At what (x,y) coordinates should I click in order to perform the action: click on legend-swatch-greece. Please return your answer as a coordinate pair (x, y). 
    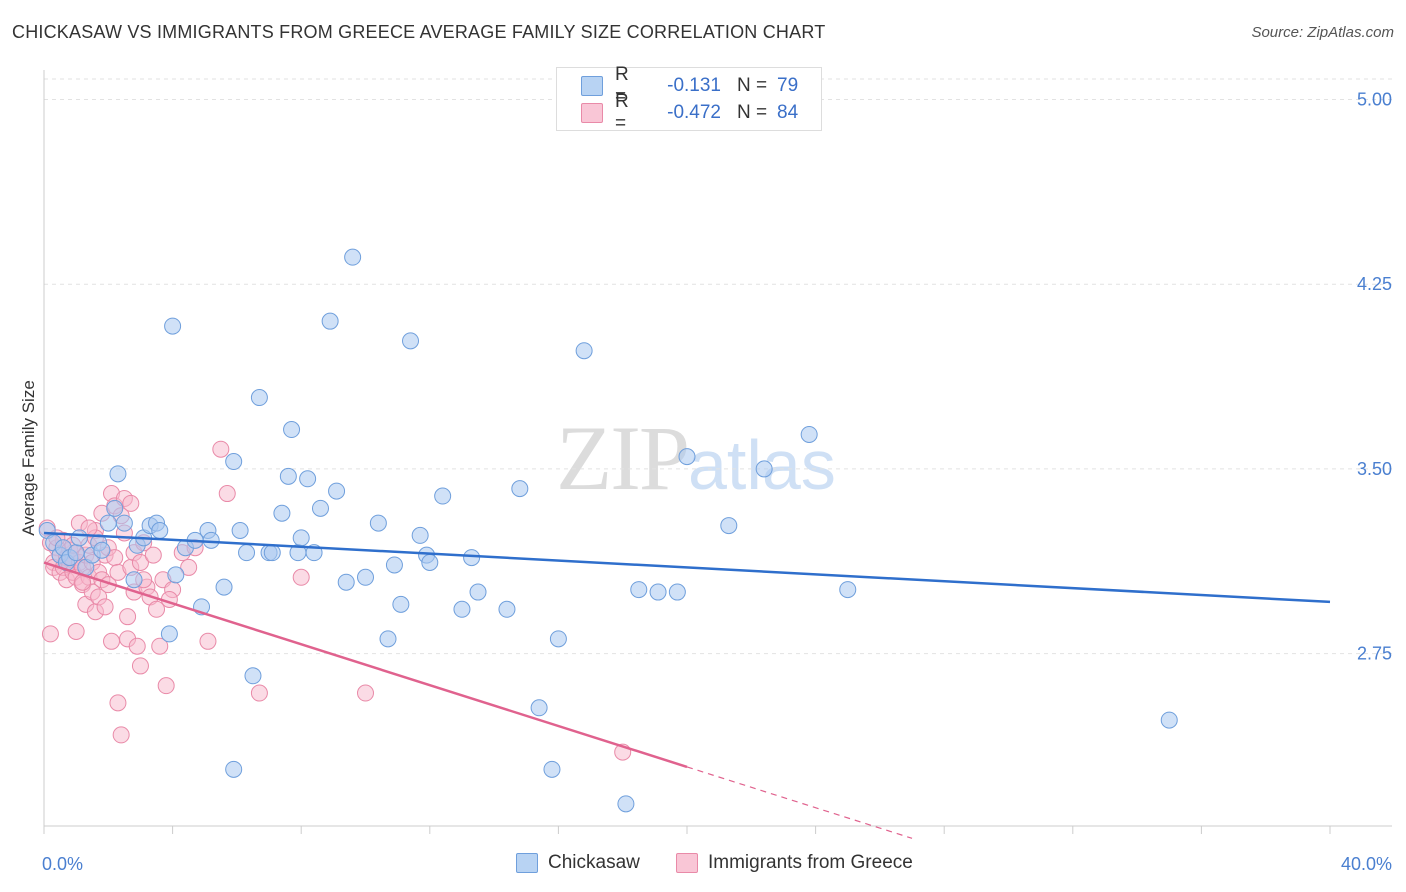
    Looking at the image, I should click on (592, 113).